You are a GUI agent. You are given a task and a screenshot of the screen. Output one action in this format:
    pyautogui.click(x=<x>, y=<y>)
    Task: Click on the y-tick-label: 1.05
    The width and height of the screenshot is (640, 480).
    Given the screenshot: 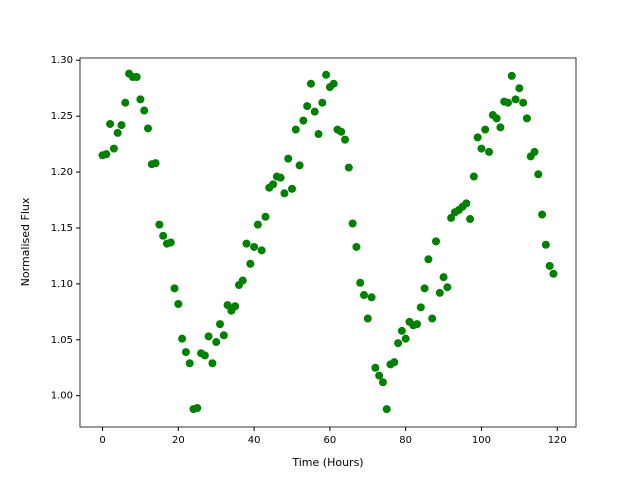 What is the action you would take?
    pyautogui.click(x=62, y=340)
    